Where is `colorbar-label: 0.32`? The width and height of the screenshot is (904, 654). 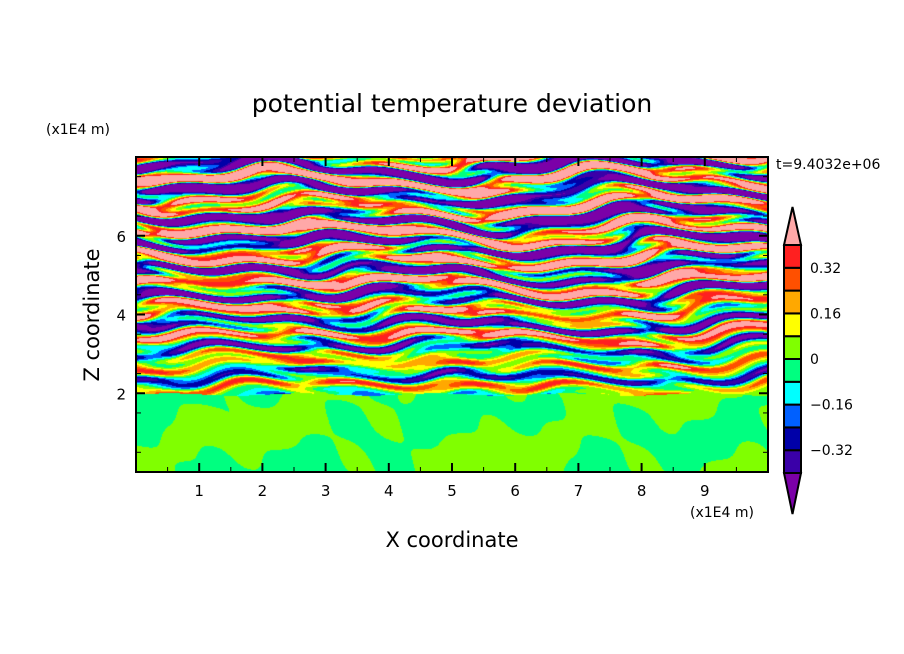 colorbar-label: 0.32 is located at coordinates (825, 269).